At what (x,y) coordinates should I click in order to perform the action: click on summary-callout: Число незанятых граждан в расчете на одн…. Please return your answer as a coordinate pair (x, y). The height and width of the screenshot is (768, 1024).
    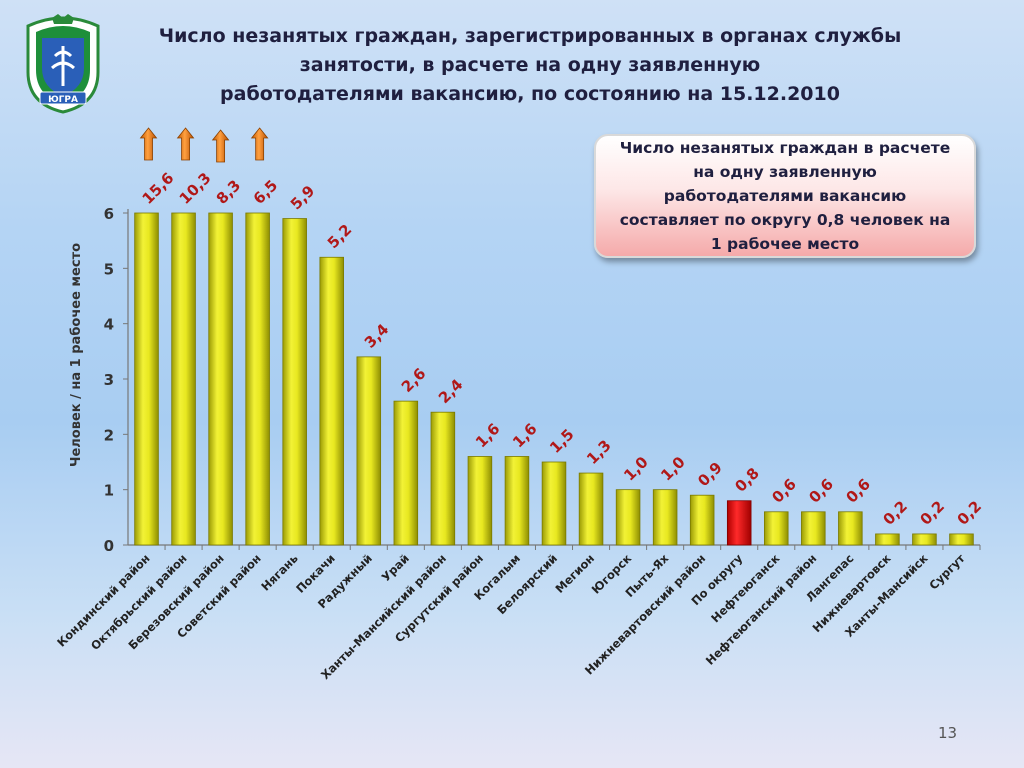
    Looking at the image, I should click on (785, 196).